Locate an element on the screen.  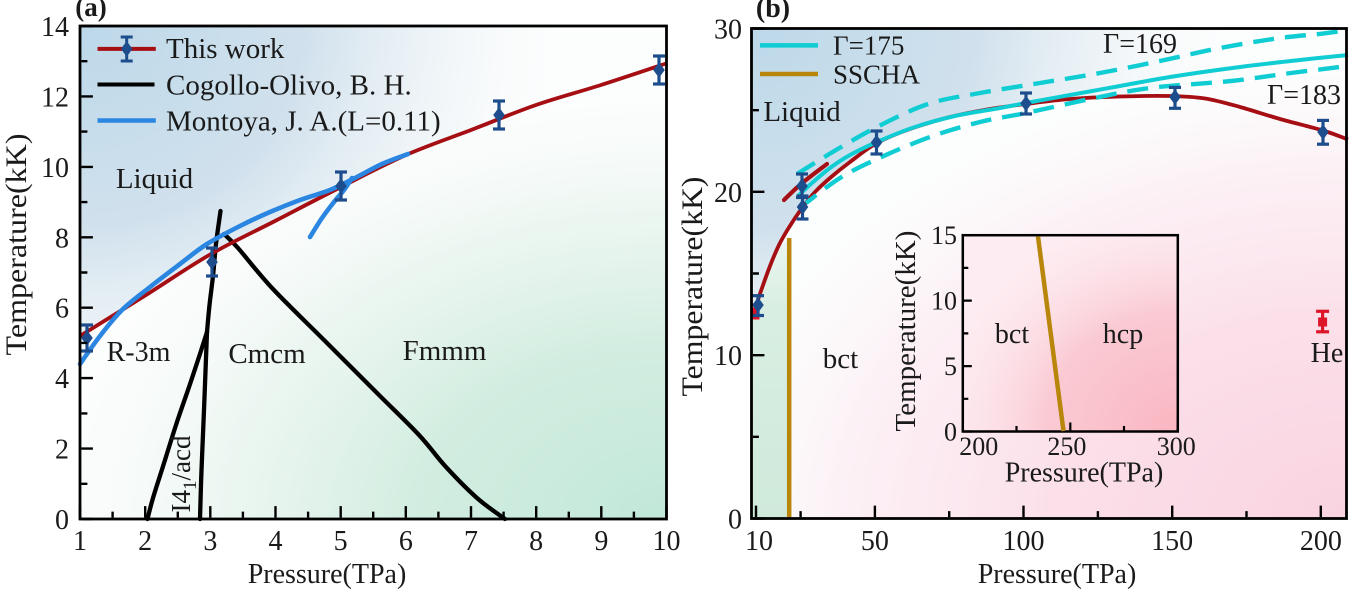
svg-text: I41/acd is located at coordinates (183, 473).